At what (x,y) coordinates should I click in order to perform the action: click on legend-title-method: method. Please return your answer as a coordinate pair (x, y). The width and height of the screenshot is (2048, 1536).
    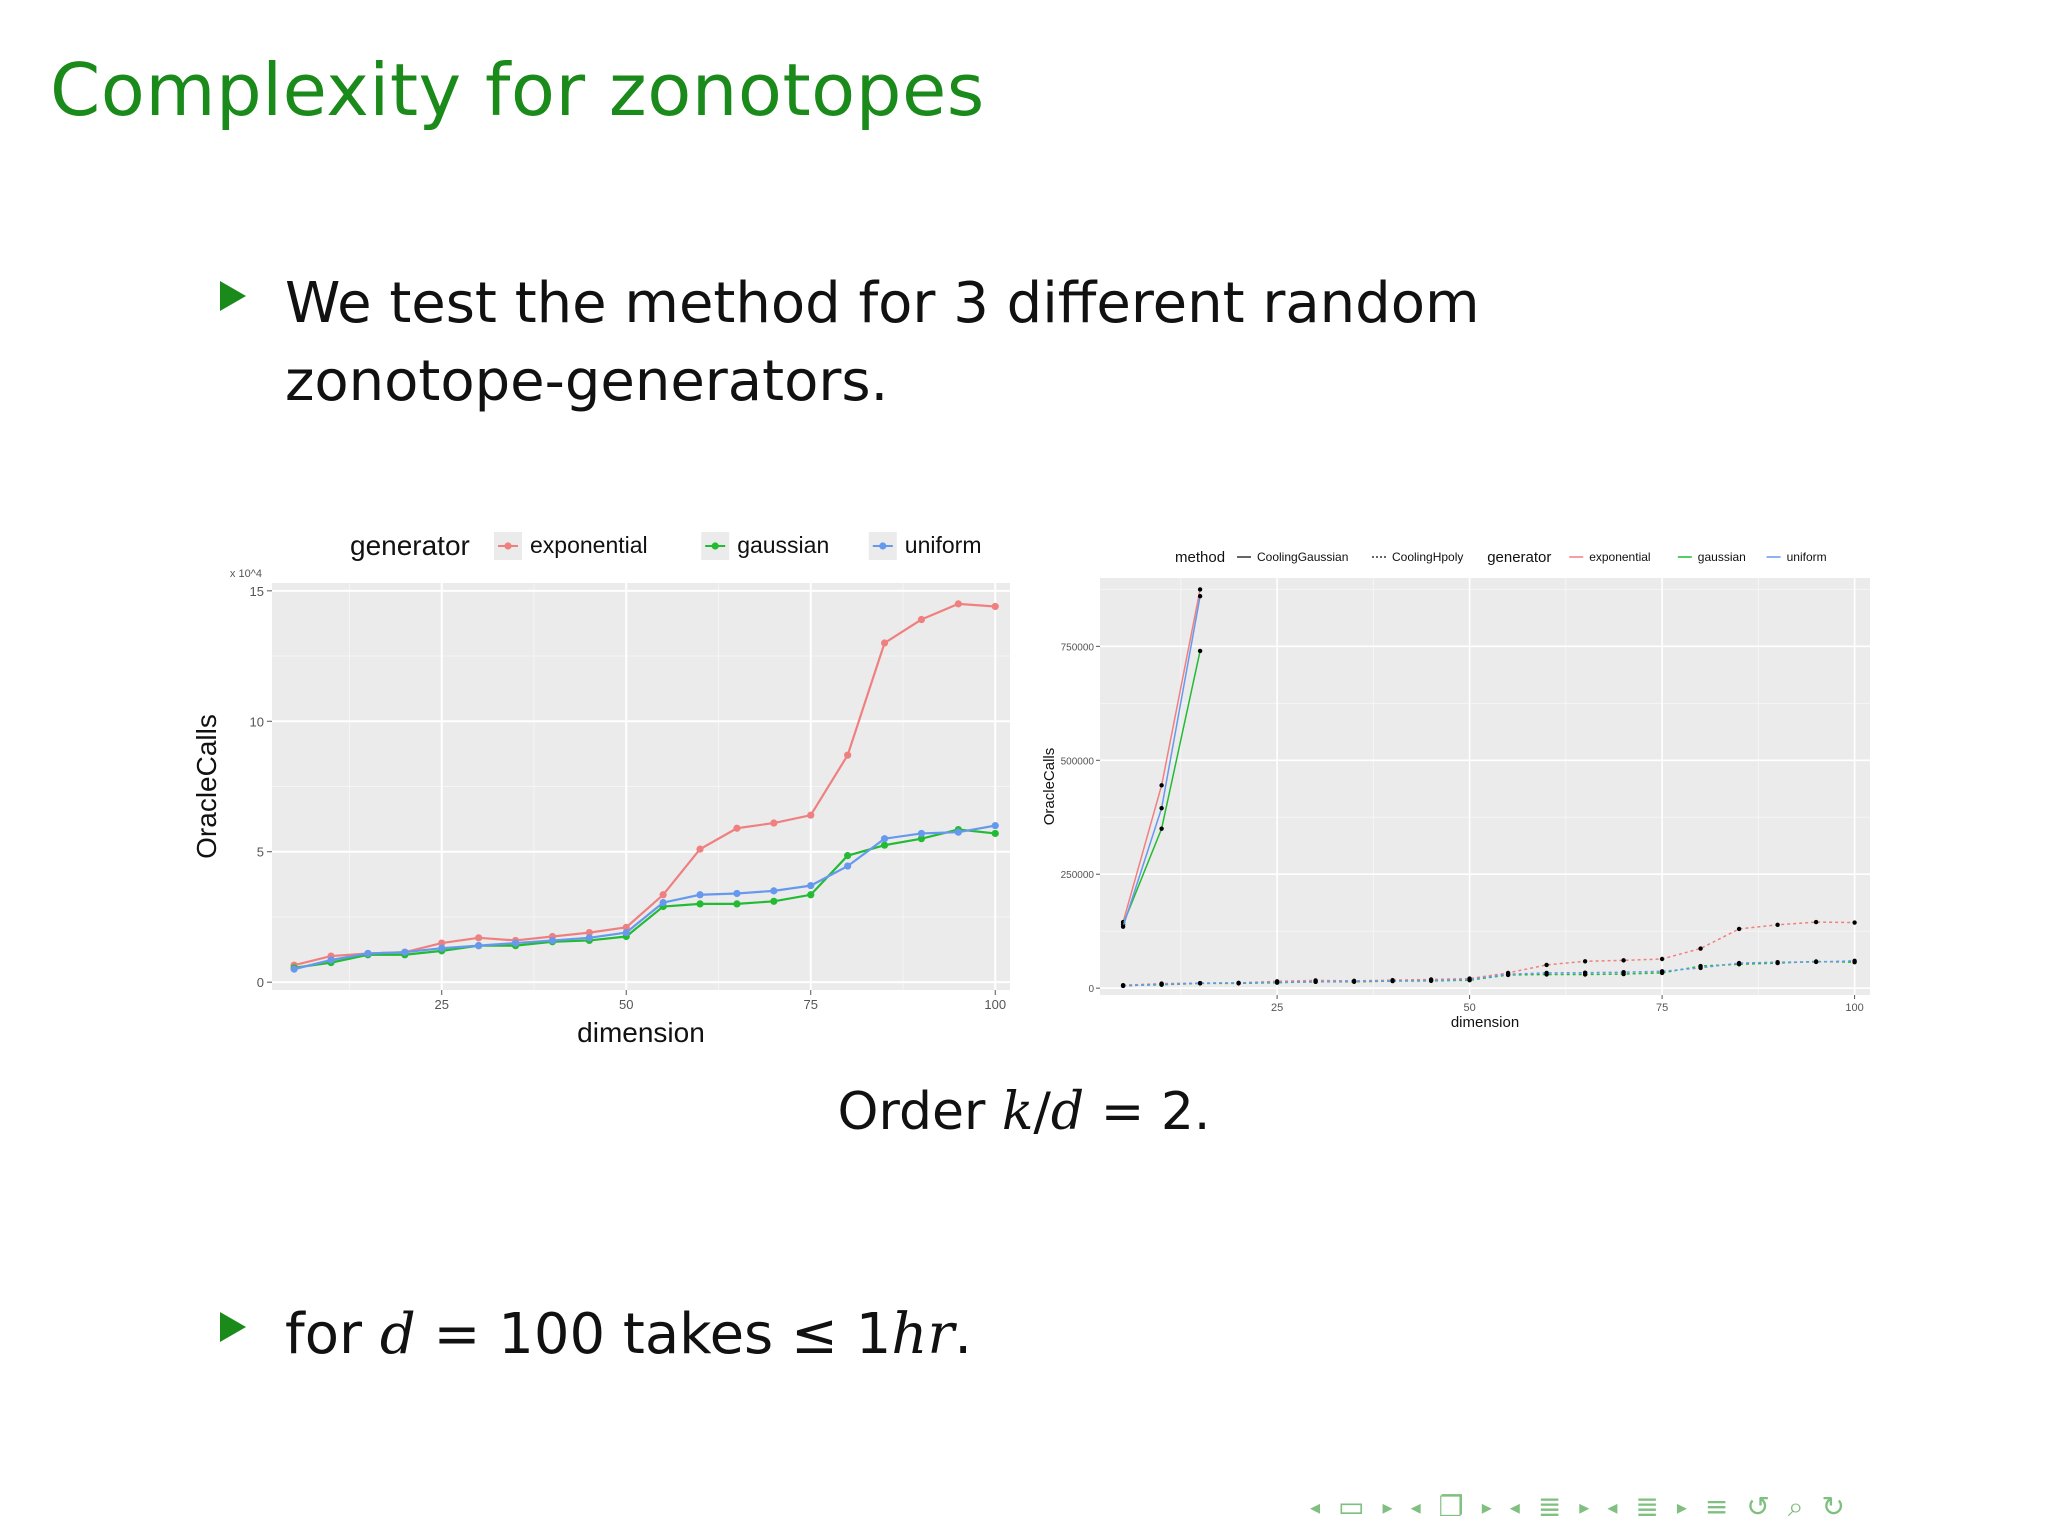
    Looking at the image, I should click on (1200, 557).